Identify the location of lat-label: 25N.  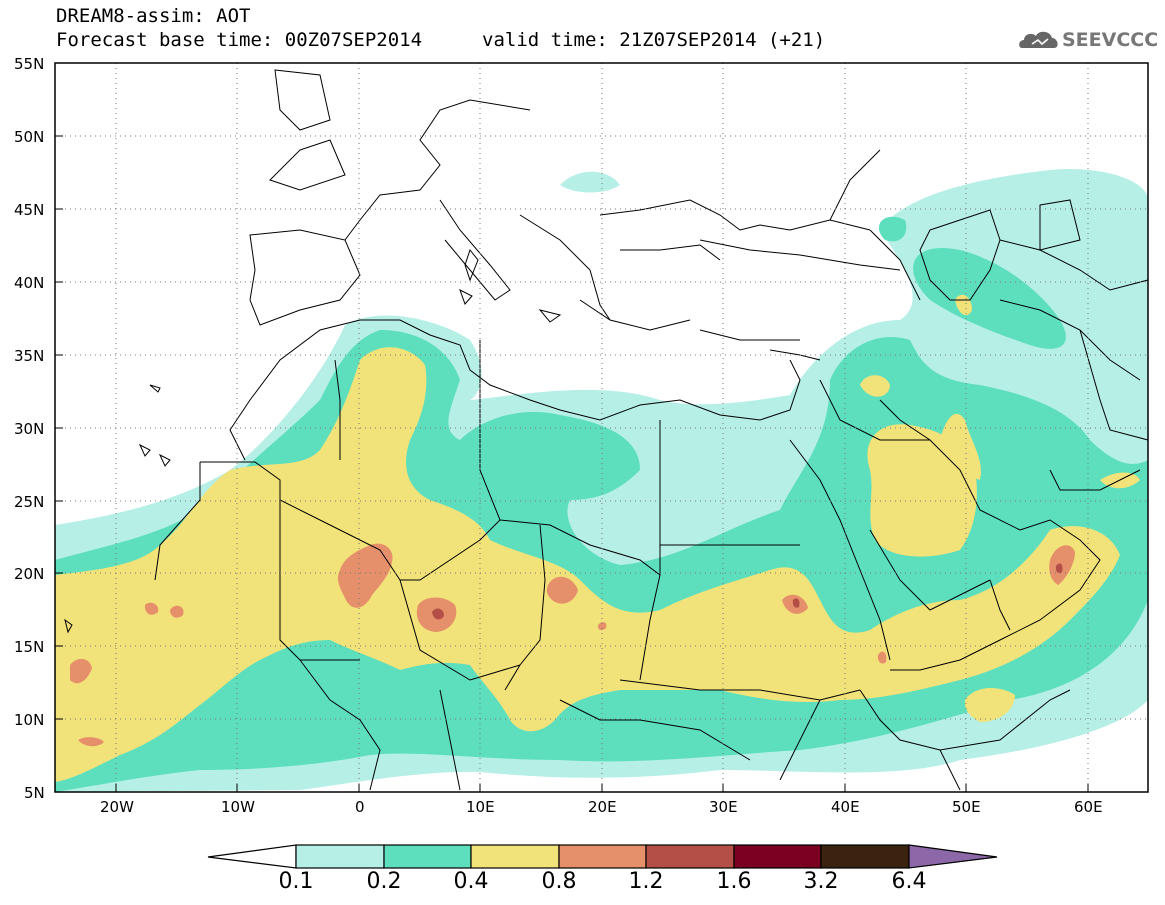
(29, 502).